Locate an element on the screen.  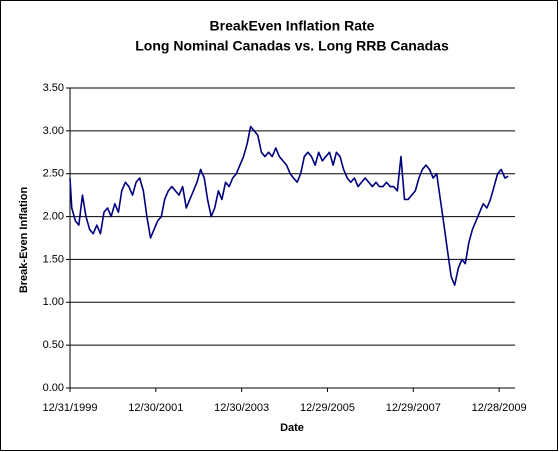
y-tick-label: 2.00 is located at coordinates (53, 216).